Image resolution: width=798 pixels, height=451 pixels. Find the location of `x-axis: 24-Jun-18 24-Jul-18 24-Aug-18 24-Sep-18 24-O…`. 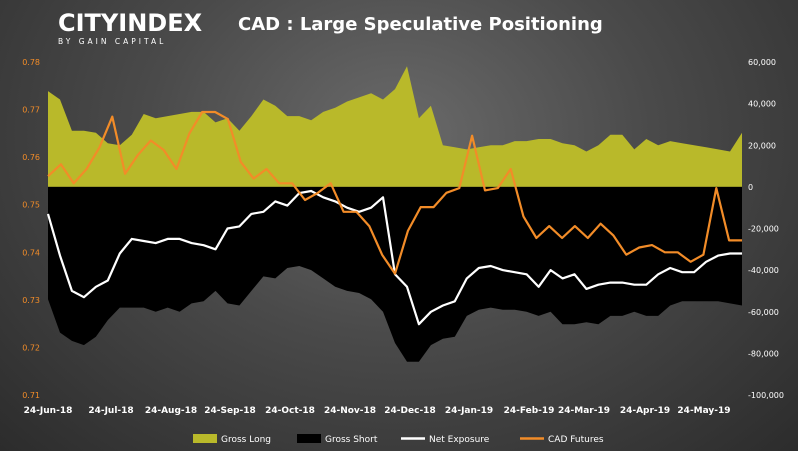

x-axis: 24-Jun-18 24-Jul-18 24-Aug-18 24-Sep-18 24-O… is located at coordinates (377, 411).